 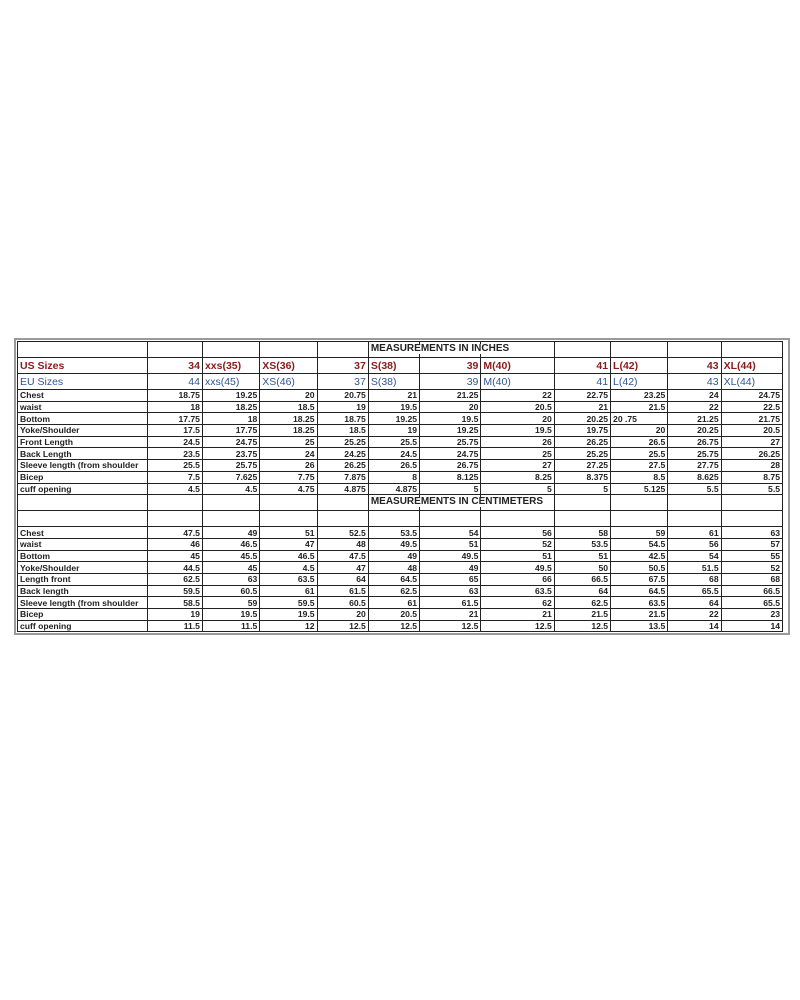 What do you see at coordinates (400, 519) in the screenshot?
I see `blank-row` at bounding box center [400, 519].